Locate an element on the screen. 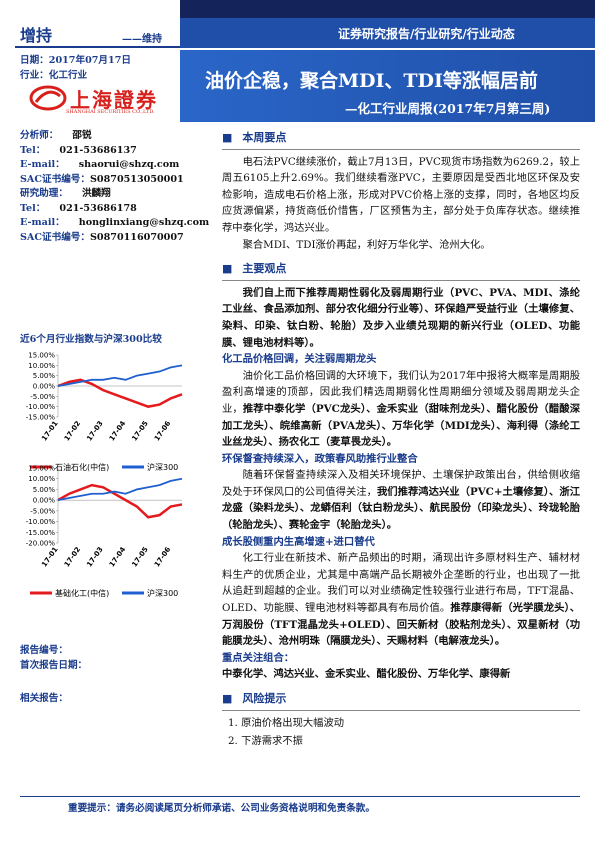 The width and height of the screenshot is (595, 842). paragraph: 聚合MDI、TDI涨价再起，利好万华化学、沧州大化。 is located at coordinates (401, 245).